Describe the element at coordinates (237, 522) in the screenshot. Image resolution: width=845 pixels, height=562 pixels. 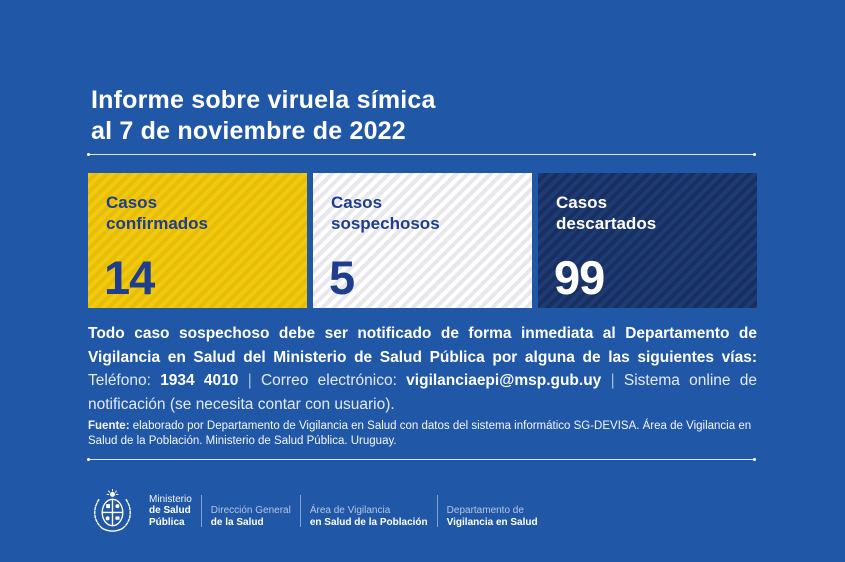
I see `department-line2: de la Salud` at that location.